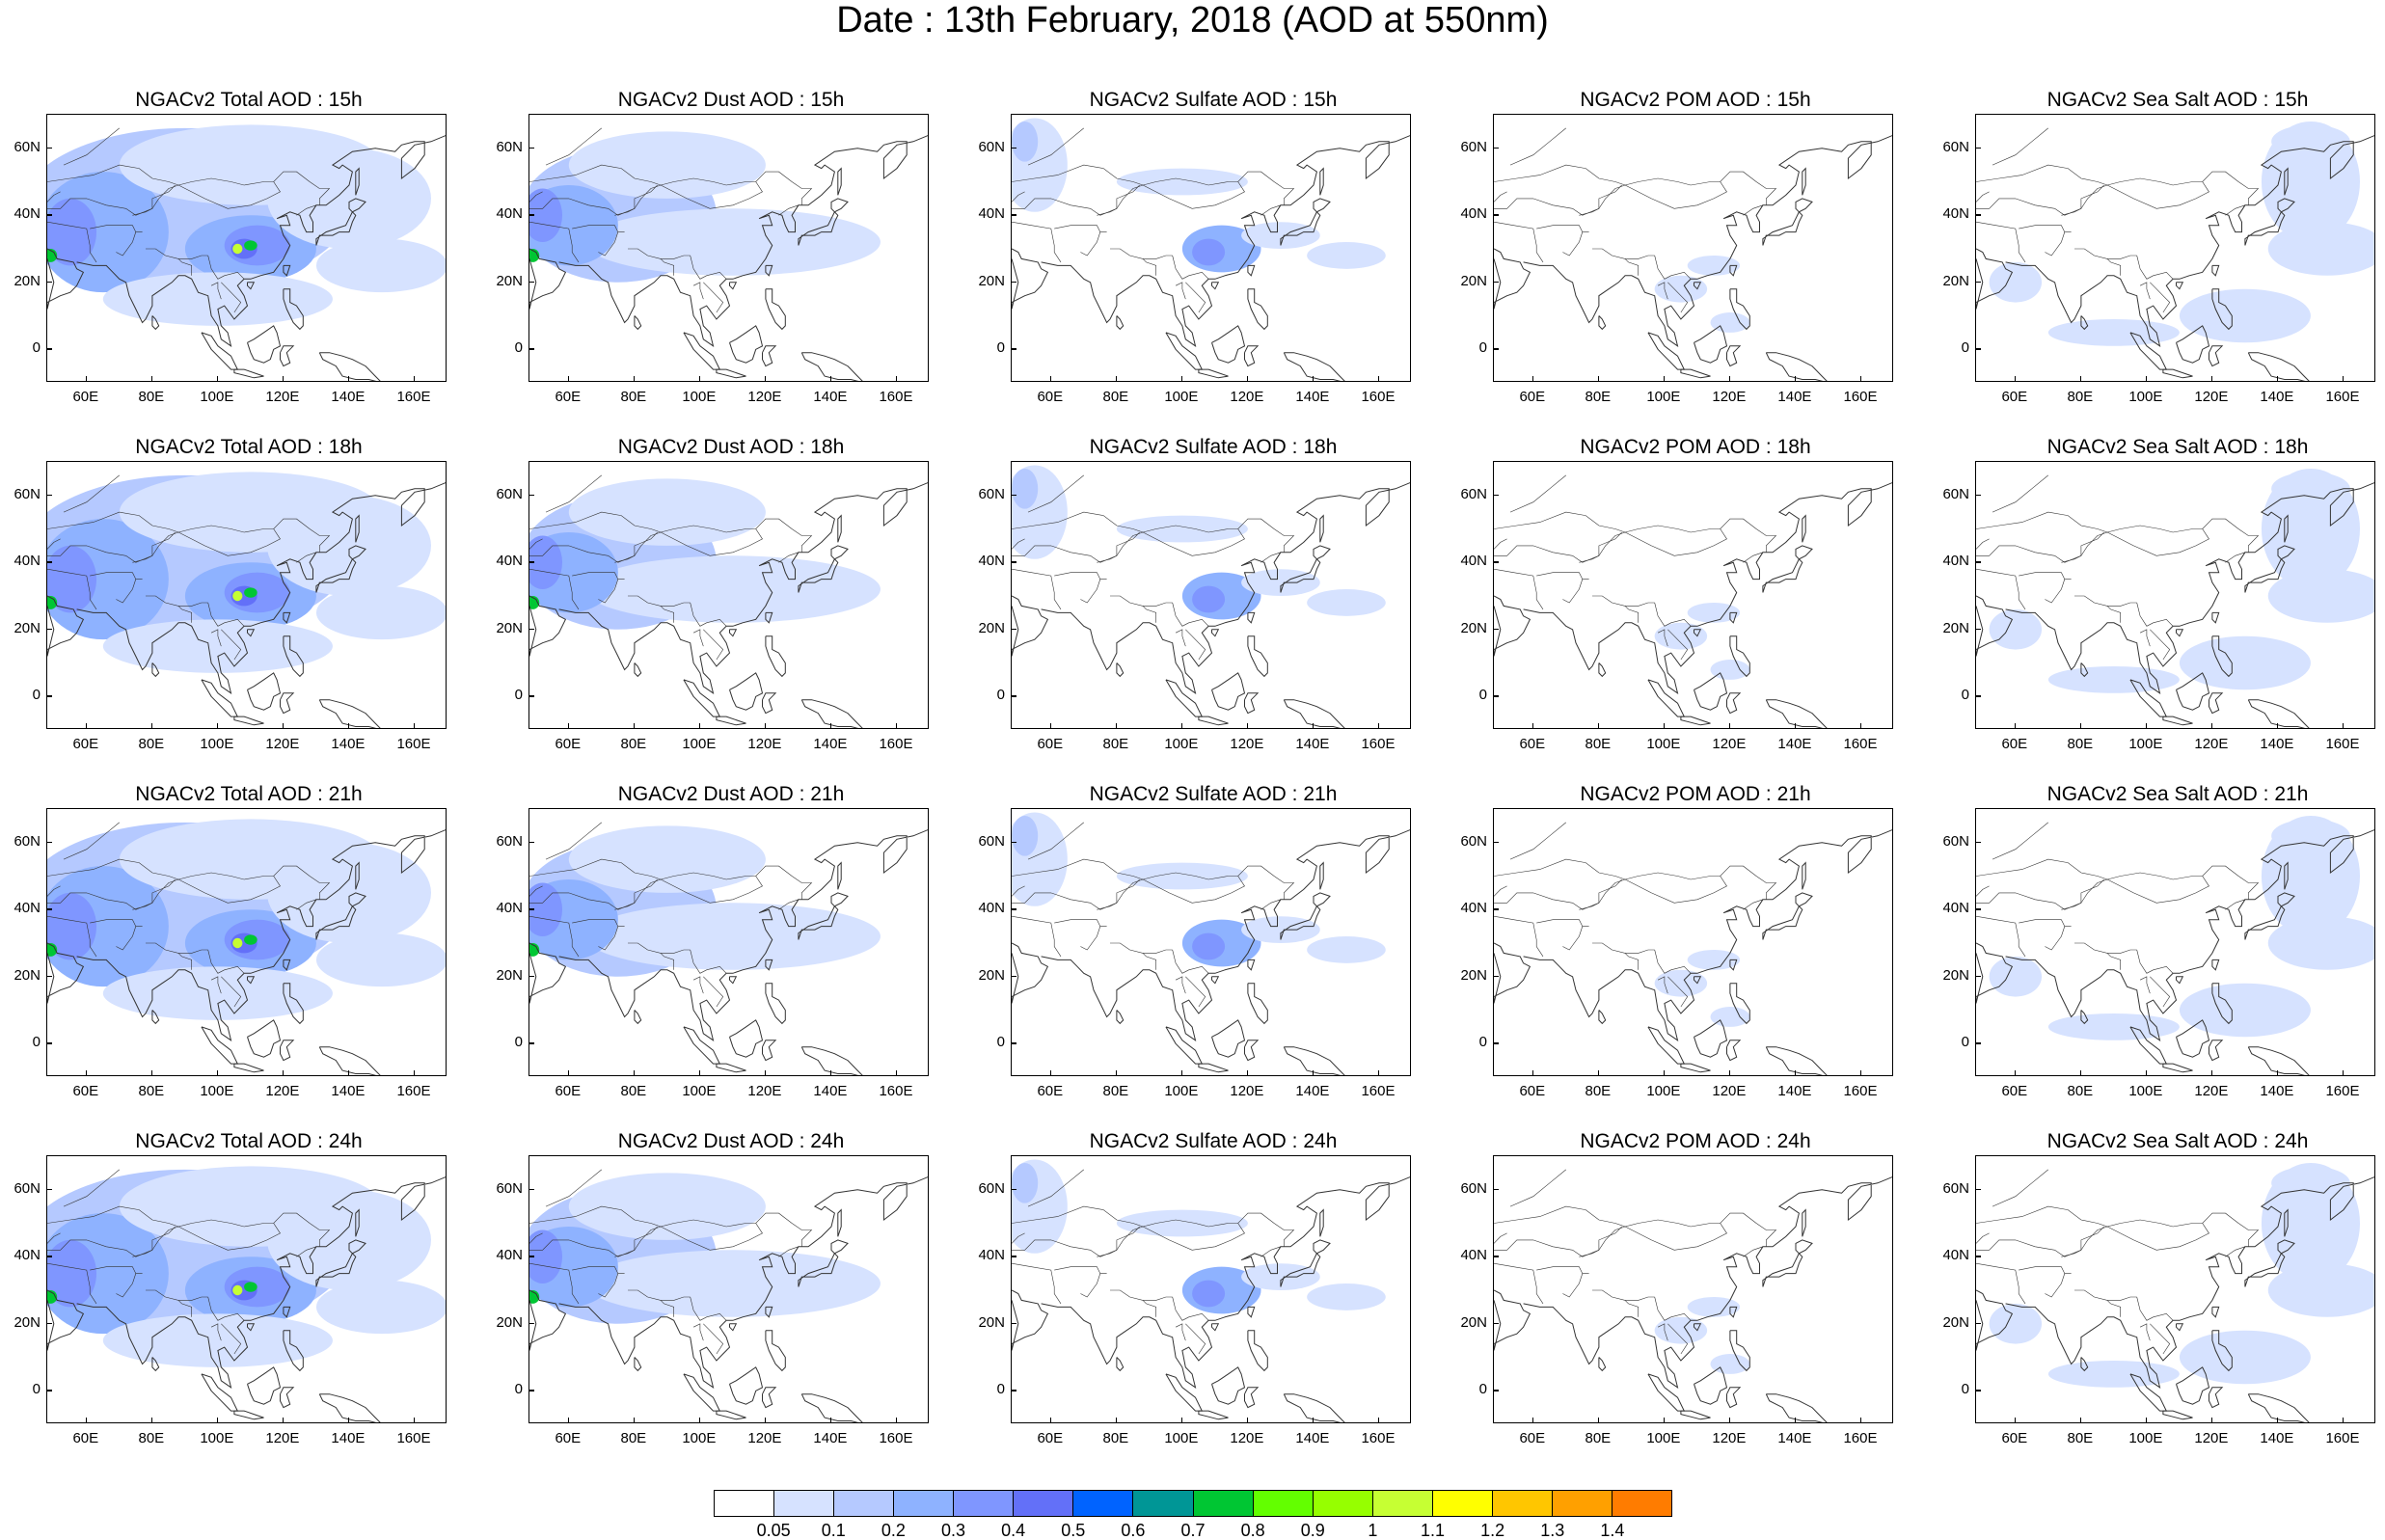  What do you see at coordinates (1473, 561) in the screenshot?
I see `latitude-label: 40N` at bounding box center [1473, 561].